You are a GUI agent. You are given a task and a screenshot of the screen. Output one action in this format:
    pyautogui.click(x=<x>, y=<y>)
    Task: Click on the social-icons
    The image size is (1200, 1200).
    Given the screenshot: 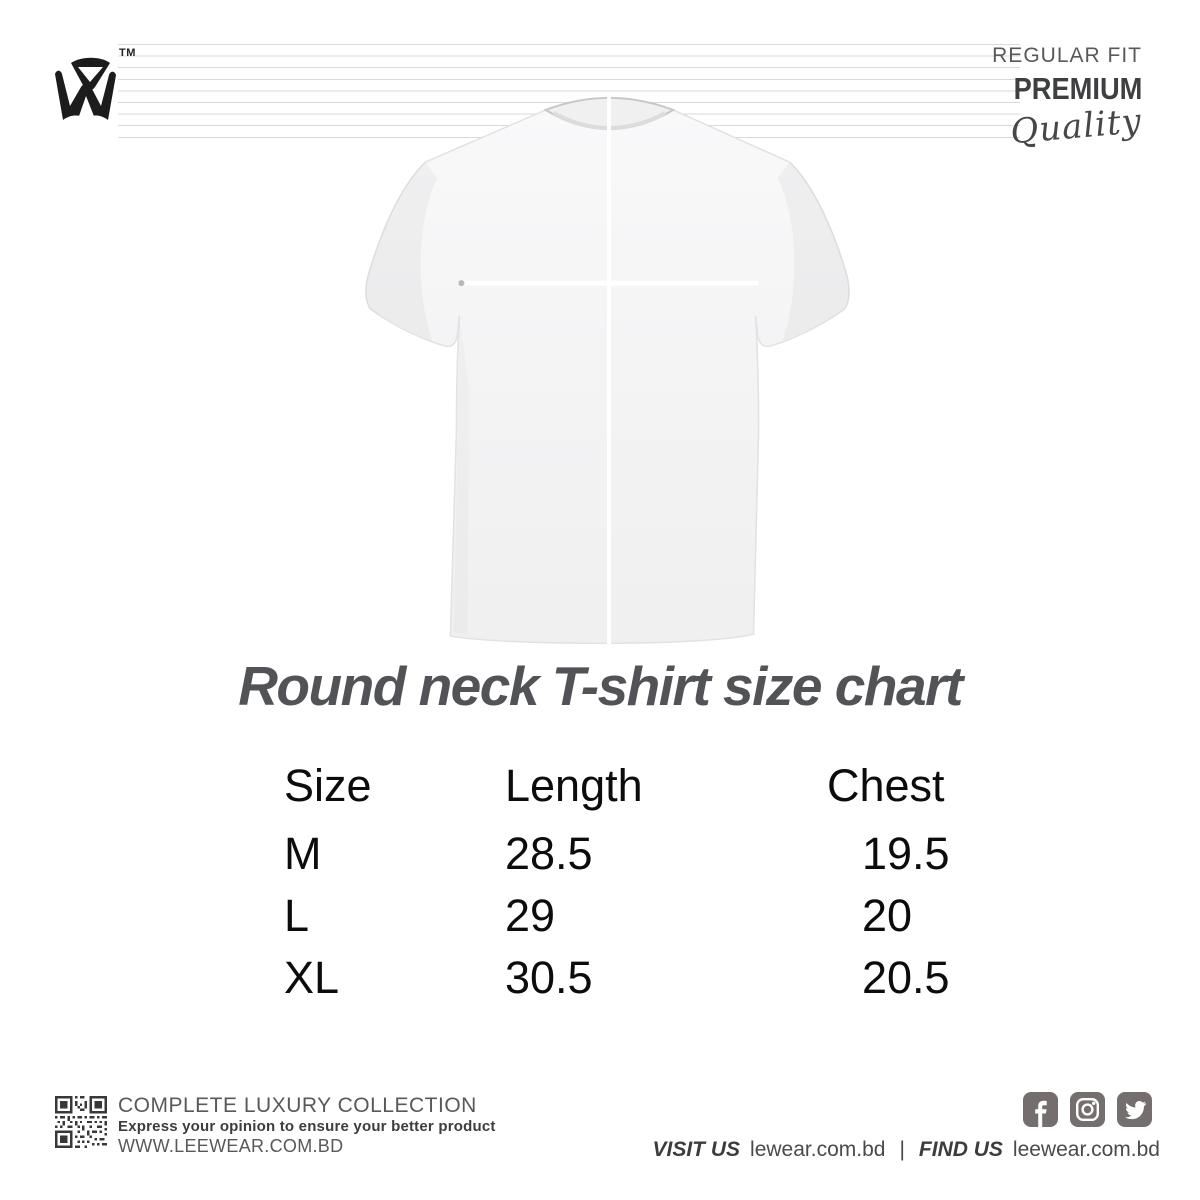 What is the action you would take?
    pyautogui.click(x=1087, y=1109)
    